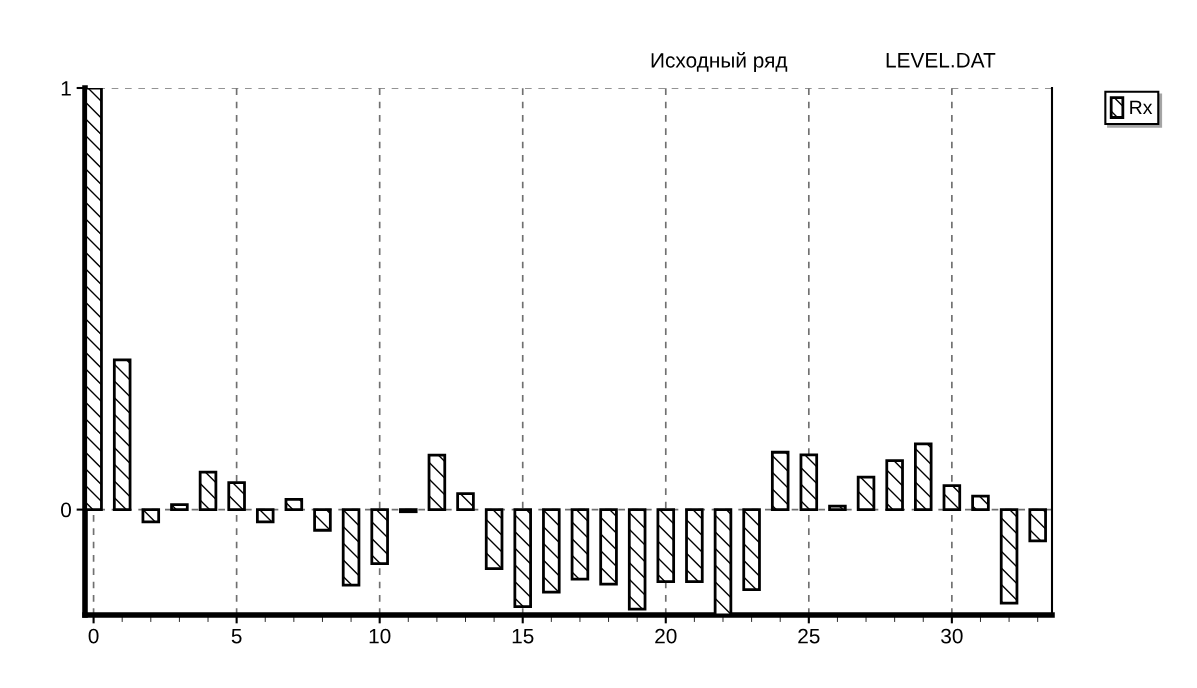 The image size is (1197, 688). I want to click on chart-subtitle: LEVEL.DAT, so click(941, 60).